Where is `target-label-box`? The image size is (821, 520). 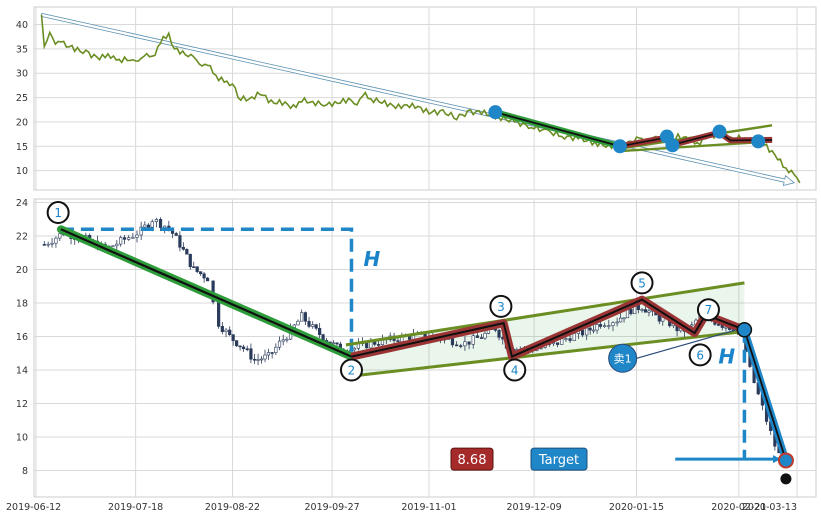
target-label-box is located at coordinates (559, 459).